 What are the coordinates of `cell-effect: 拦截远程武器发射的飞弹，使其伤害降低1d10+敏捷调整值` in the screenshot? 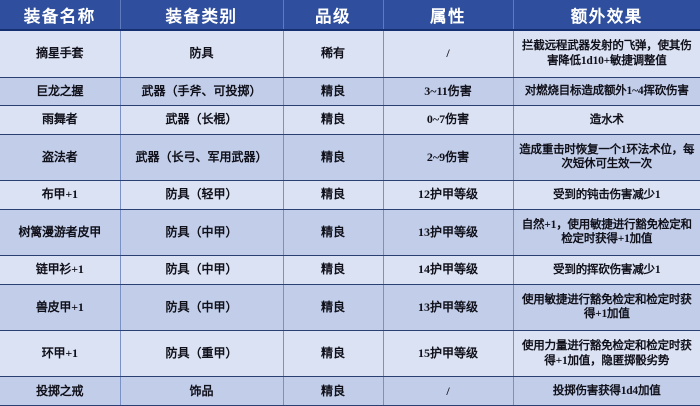 It's located at (606, 53).